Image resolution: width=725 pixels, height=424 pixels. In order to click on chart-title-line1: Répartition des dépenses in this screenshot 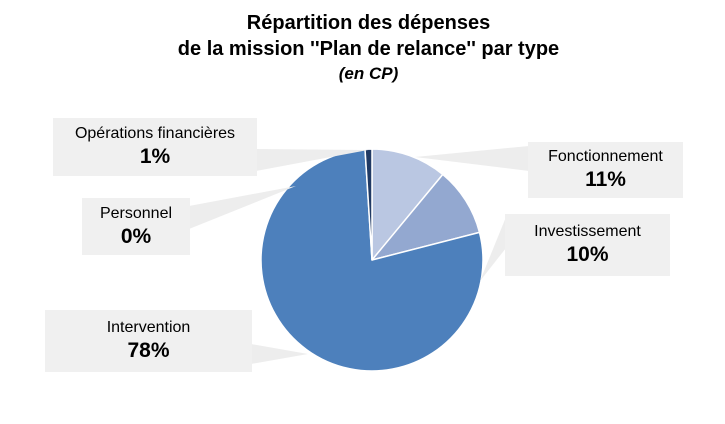, I will do `click(368, 23)`.